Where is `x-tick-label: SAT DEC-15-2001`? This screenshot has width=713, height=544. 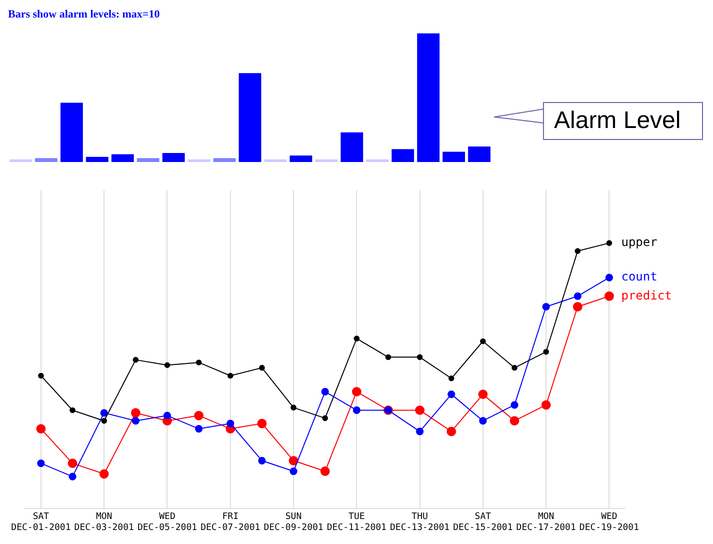
x-tick-label: SAT DEC-15-2001 is located at coordinates (483, 522).